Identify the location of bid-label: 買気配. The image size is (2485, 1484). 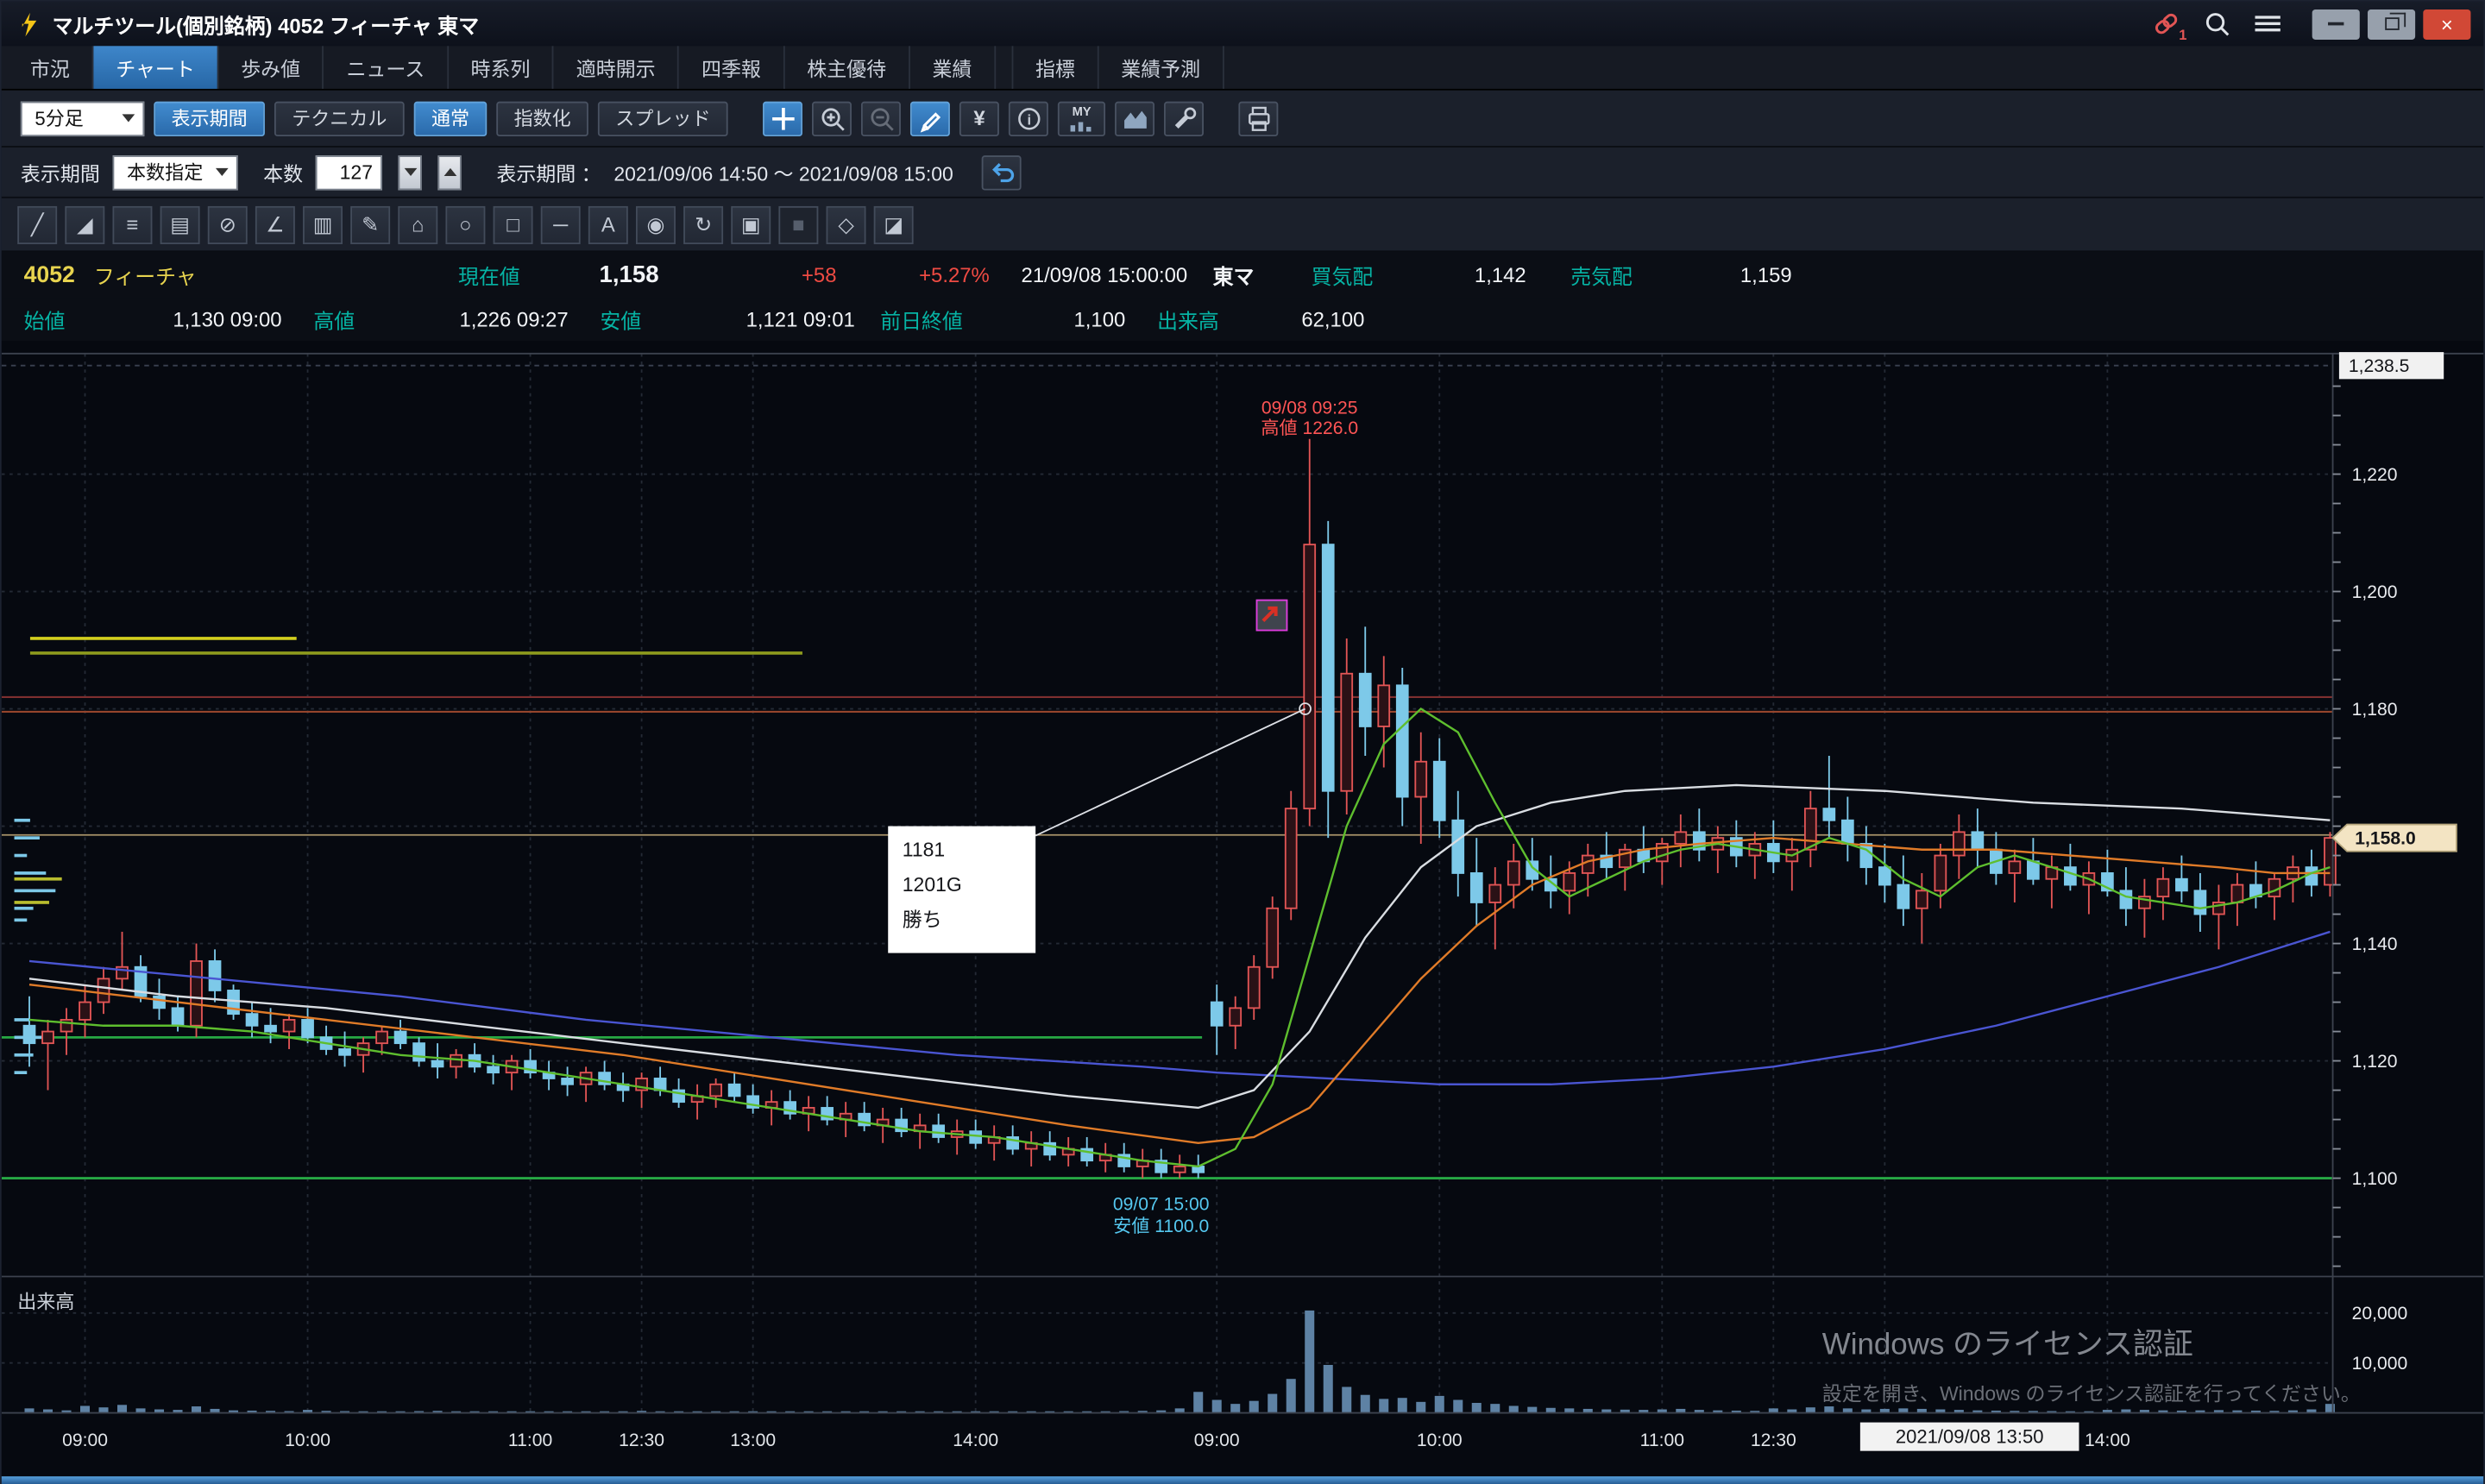
(1342, 276).